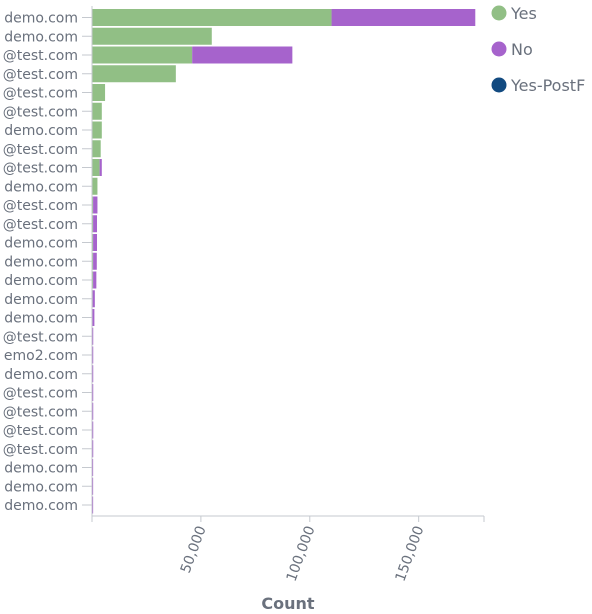  I want to click on category-label: emo2.com, so click(41, 356).